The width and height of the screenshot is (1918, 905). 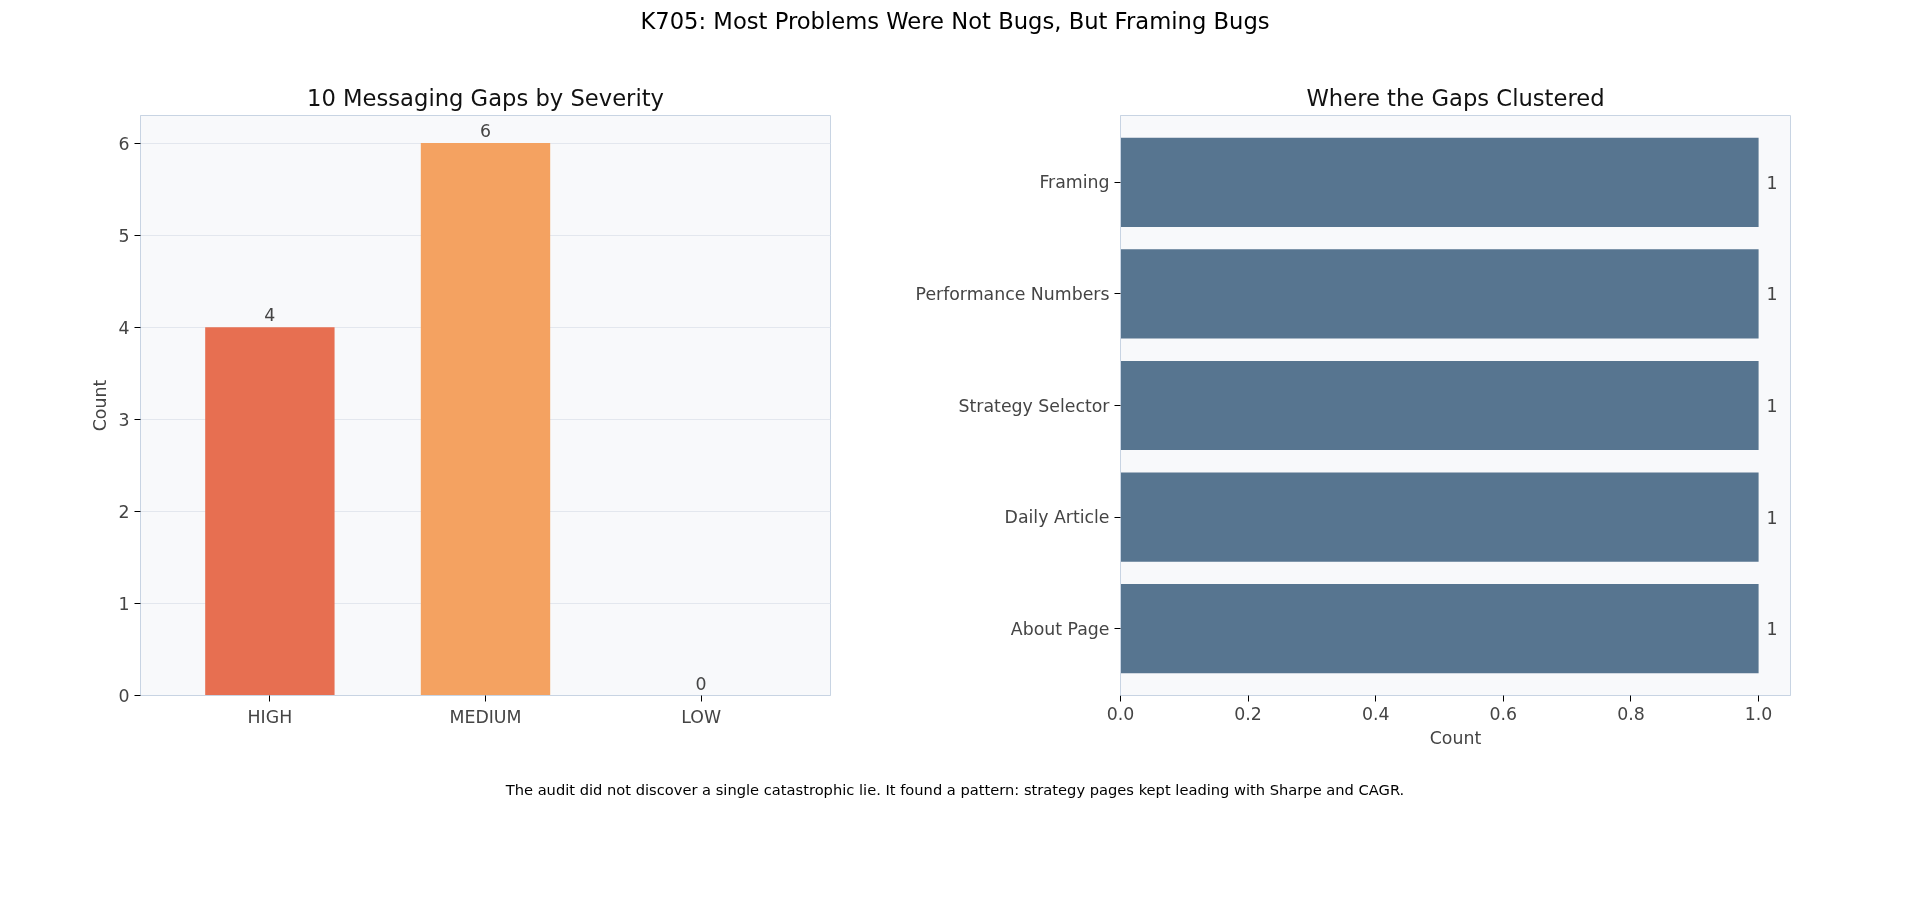 I want to click on x-tick-label: LOW, so click(x=701, y=716).